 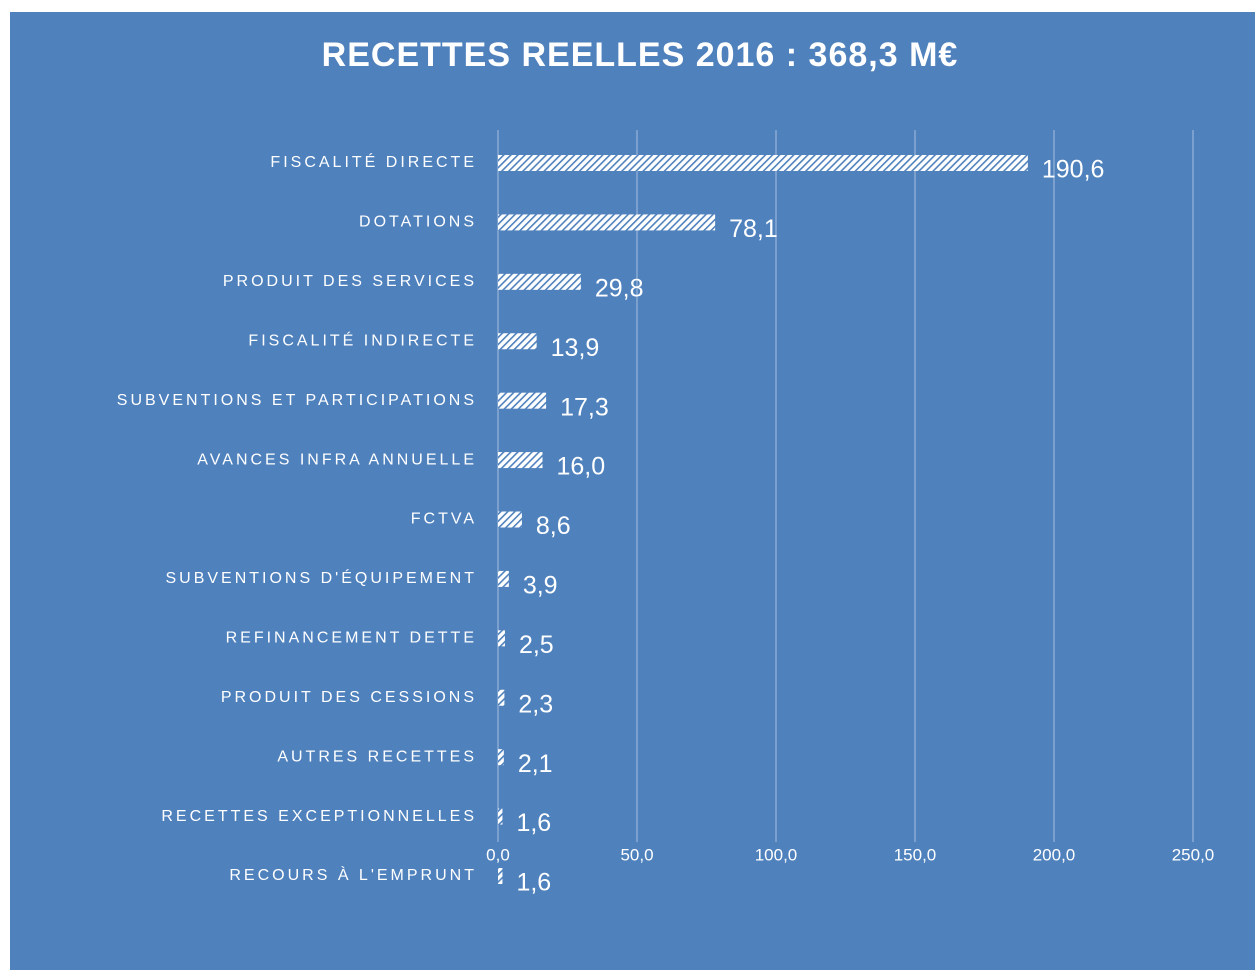 What do you see at coordinates (321, 577) in the screenshot?
I see `category-label: SUBVENTIONS D'ÉQUIPEMENT` at bounding box center [321, 577].